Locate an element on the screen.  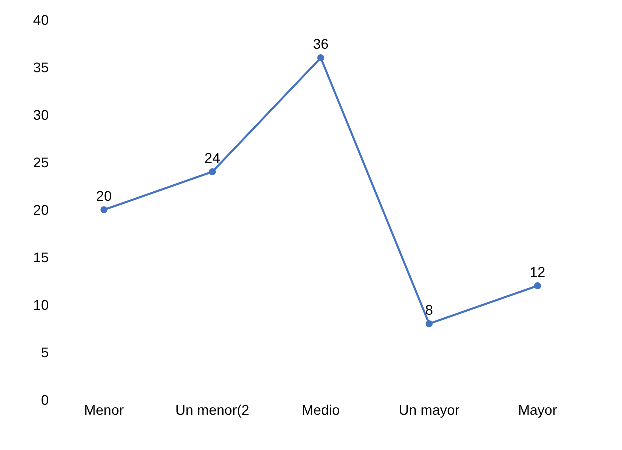
y-tick-label: 40 is located at coordinates (41, 20).